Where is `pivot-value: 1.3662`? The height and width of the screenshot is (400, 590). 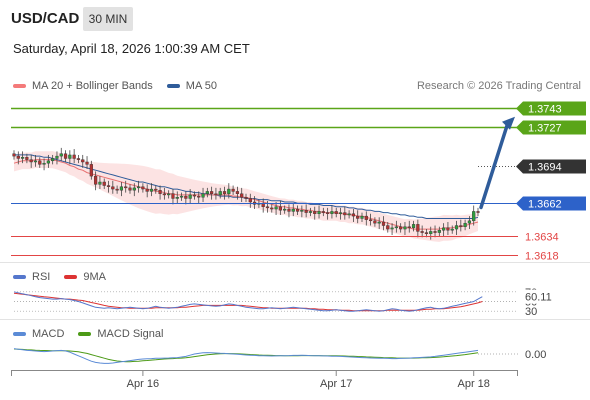
pivot-value: 1.3662 is located at coordinates (545, 205).